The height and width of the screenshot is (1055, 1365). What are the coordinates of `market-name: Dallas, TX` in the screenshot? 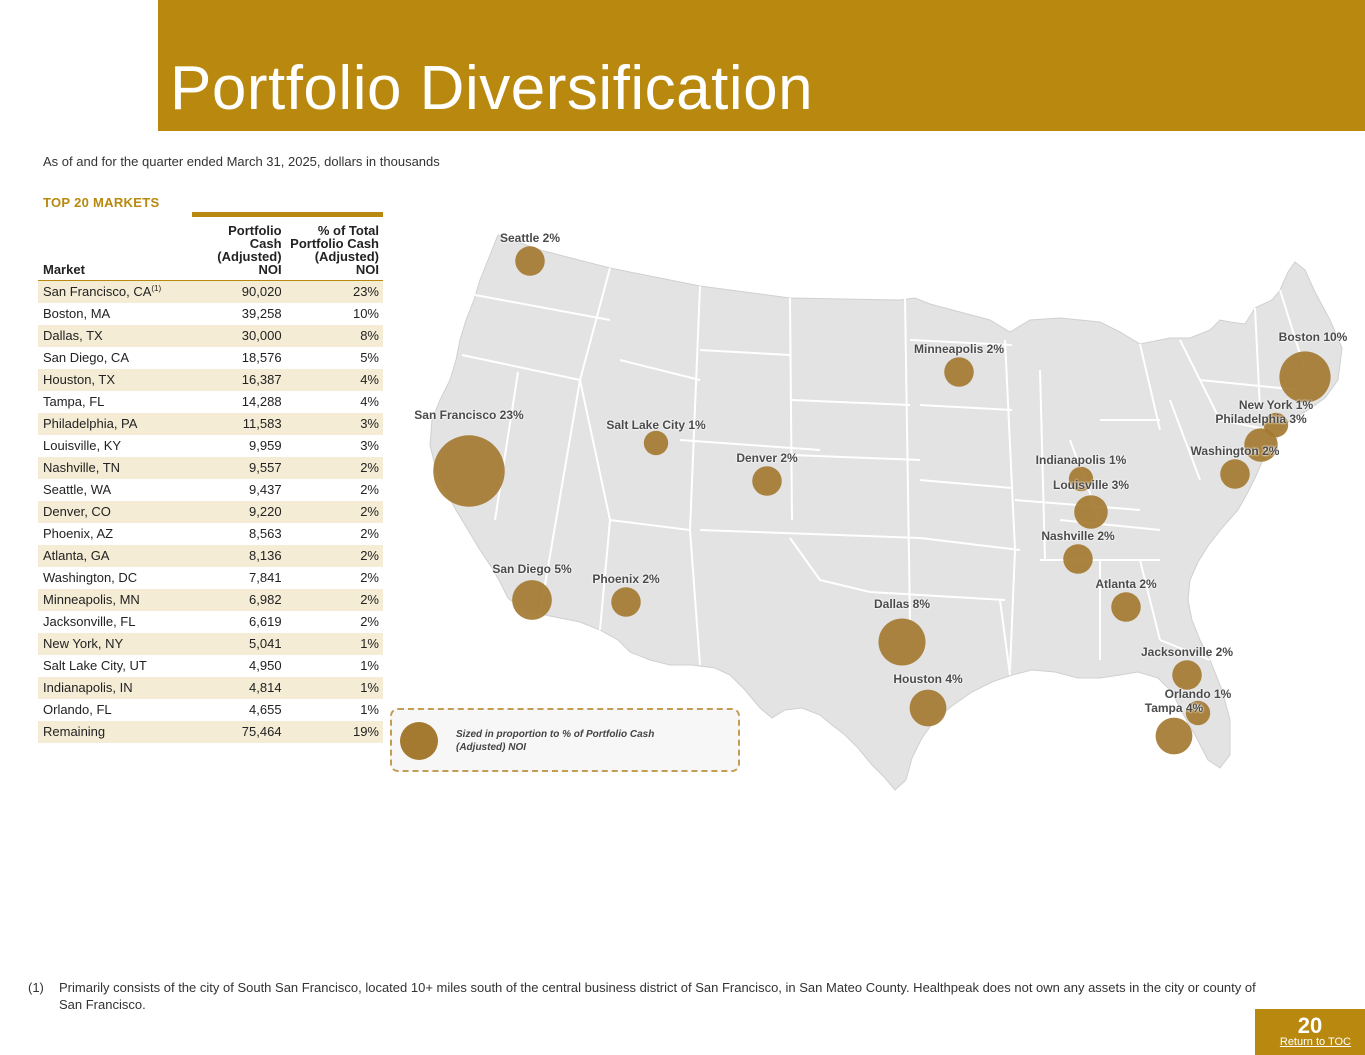 It's located at (73, 335).